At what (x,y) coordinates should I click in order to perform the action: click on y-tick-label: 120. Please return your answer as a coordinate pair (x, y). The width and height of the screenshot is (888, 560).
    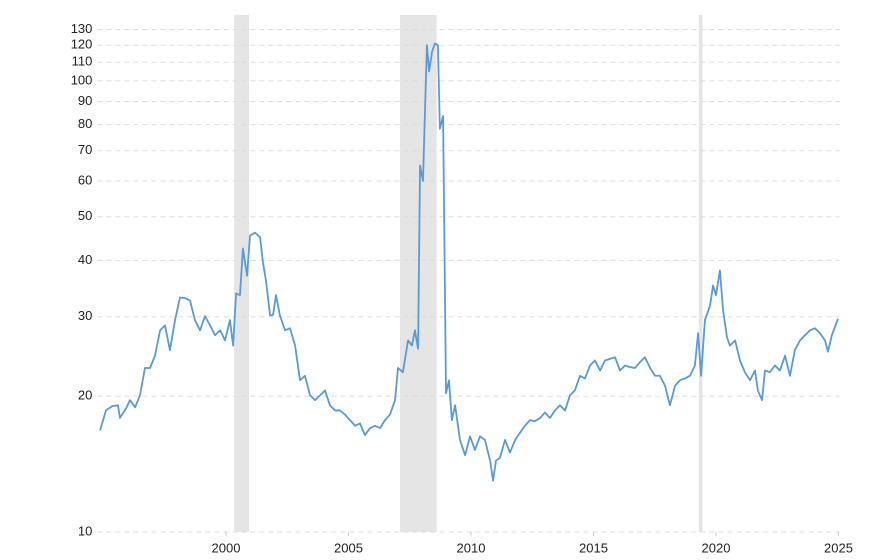
    Looking at the image, I should click on (82, 44).